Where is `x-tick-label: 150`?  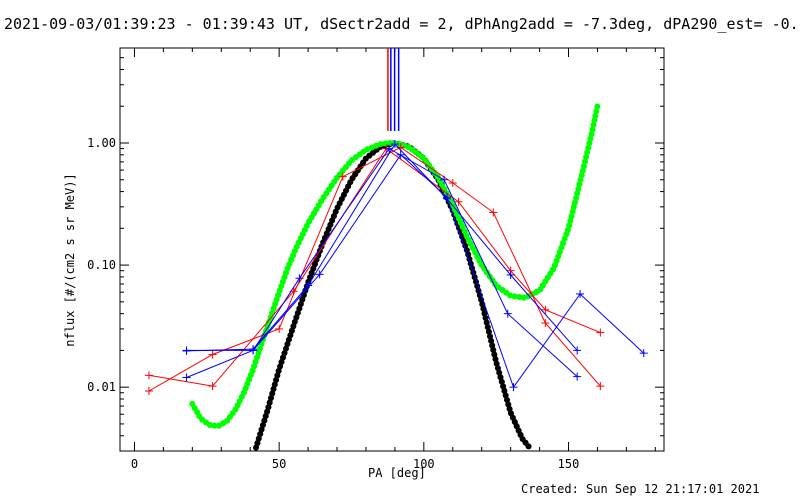
x-tick-label: 150 is located at coordinates (569, 464).